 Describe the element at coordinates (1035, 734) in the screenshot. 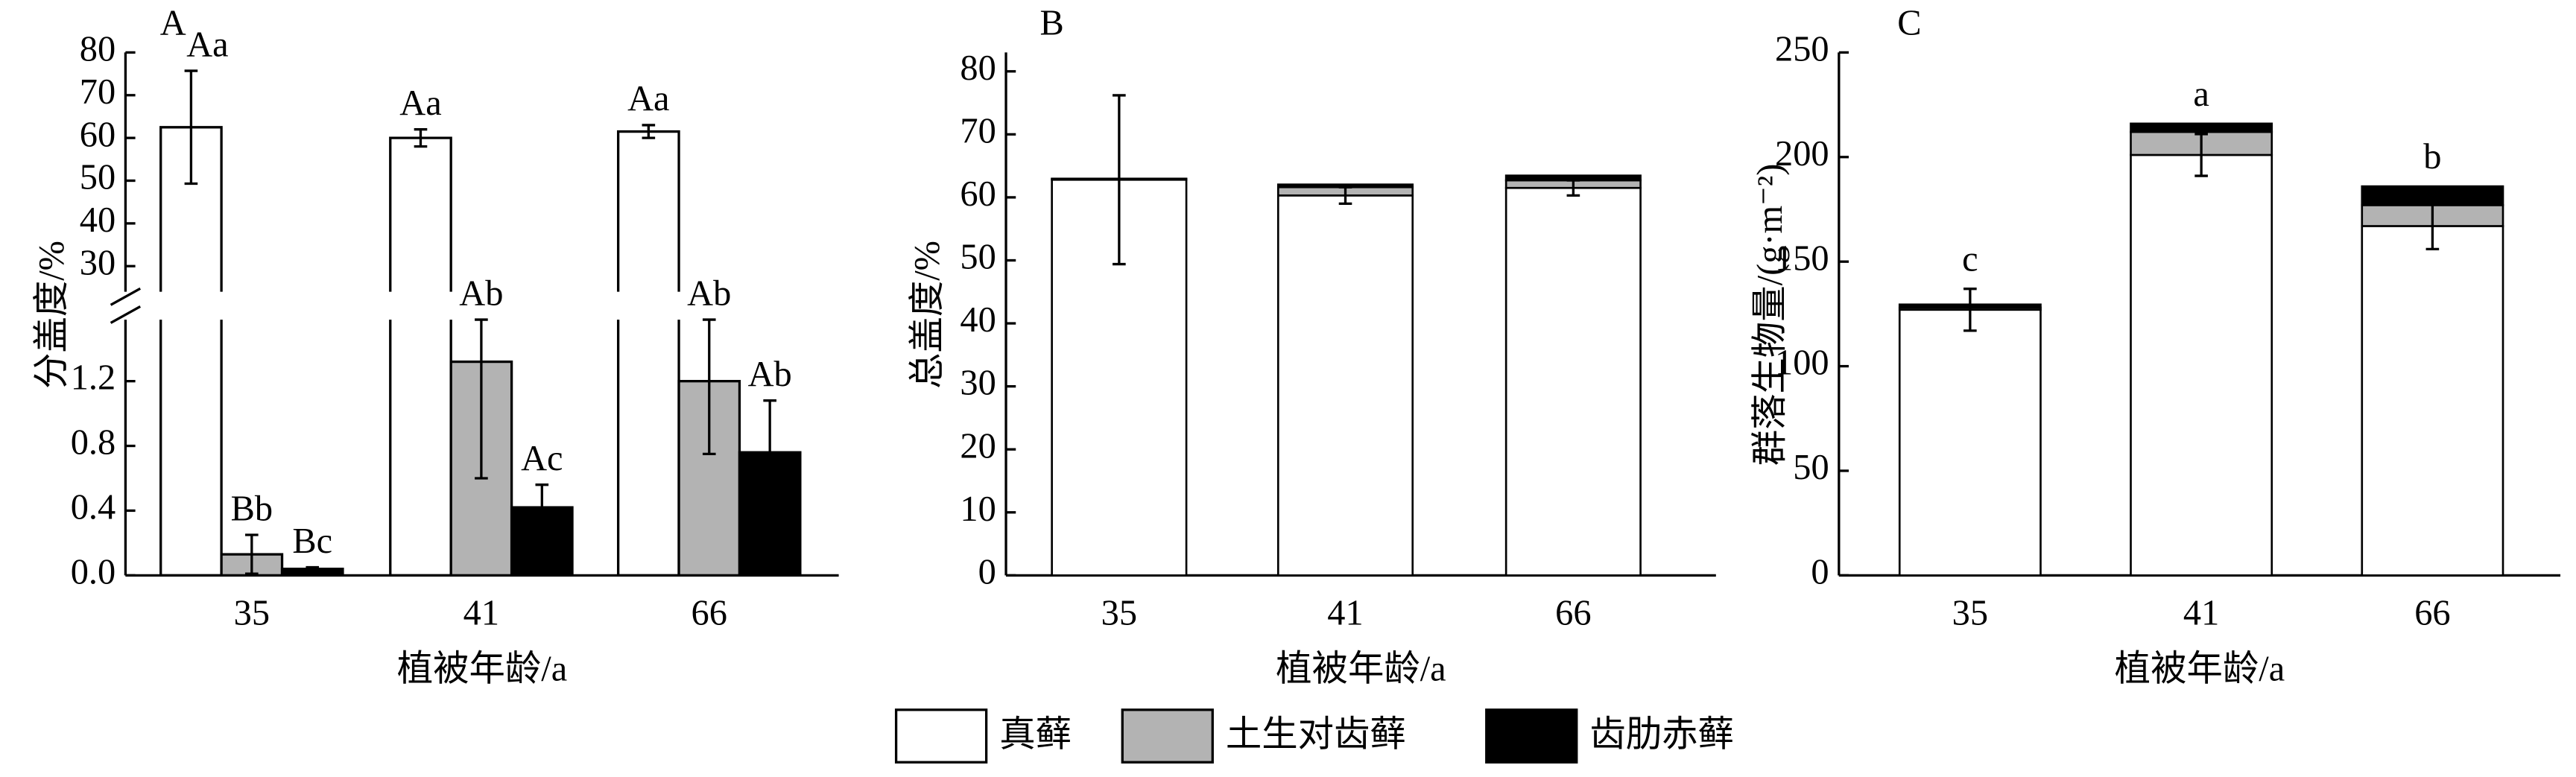

I see `legend-label: 真藓` at that location.